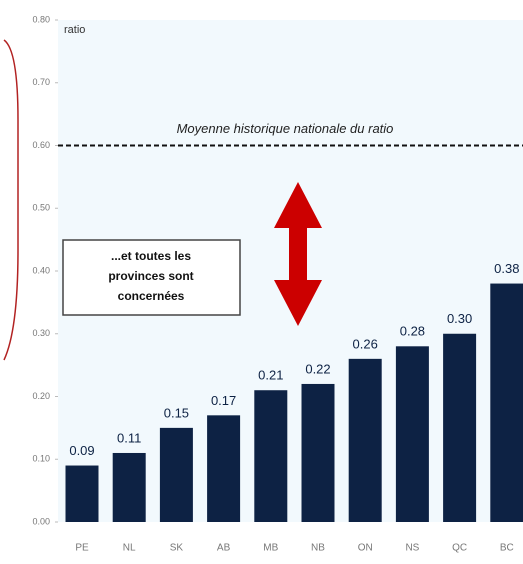 The image size is (523, 564). What do you see at coordinates (151, 256) in the screenshot?
I see `annotation-text: ...et toutes les` at bounding box center [151, 256].